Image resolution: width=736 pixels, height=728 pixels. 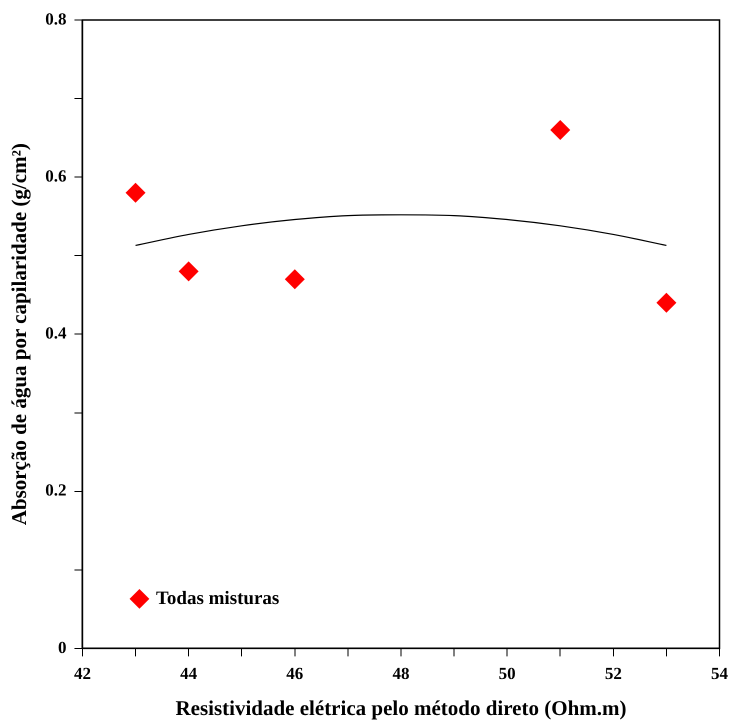 What do you see at coordinates (55, 176) in the screenshot?
I see `y-tick-label: 0.6` at bounding box center [55, 176].